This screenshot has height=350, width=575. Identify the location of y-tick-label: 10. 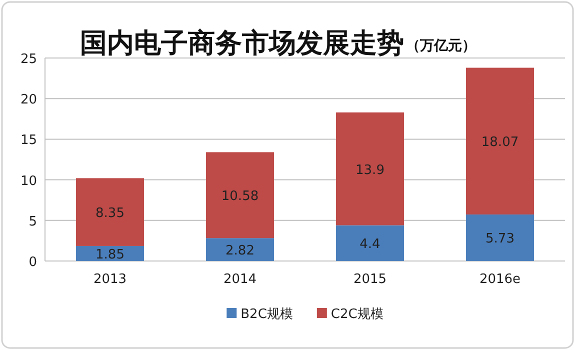
(28, 181).